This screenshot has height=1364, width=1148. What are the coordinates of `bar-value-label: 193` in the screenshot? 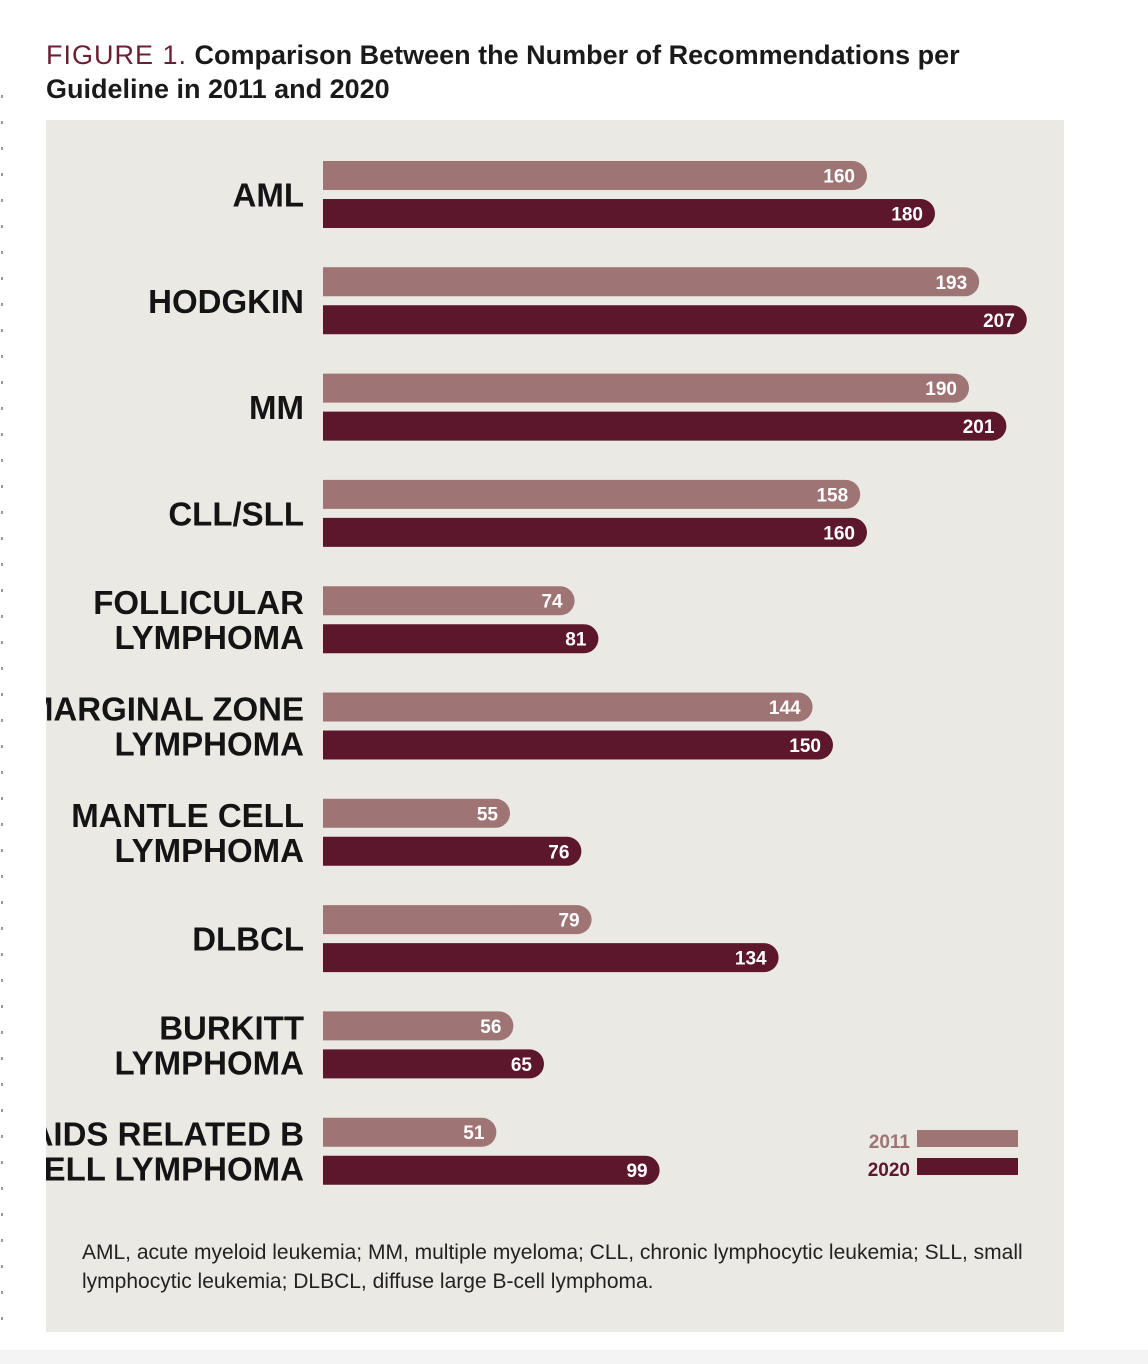 It's located at (951, 283).